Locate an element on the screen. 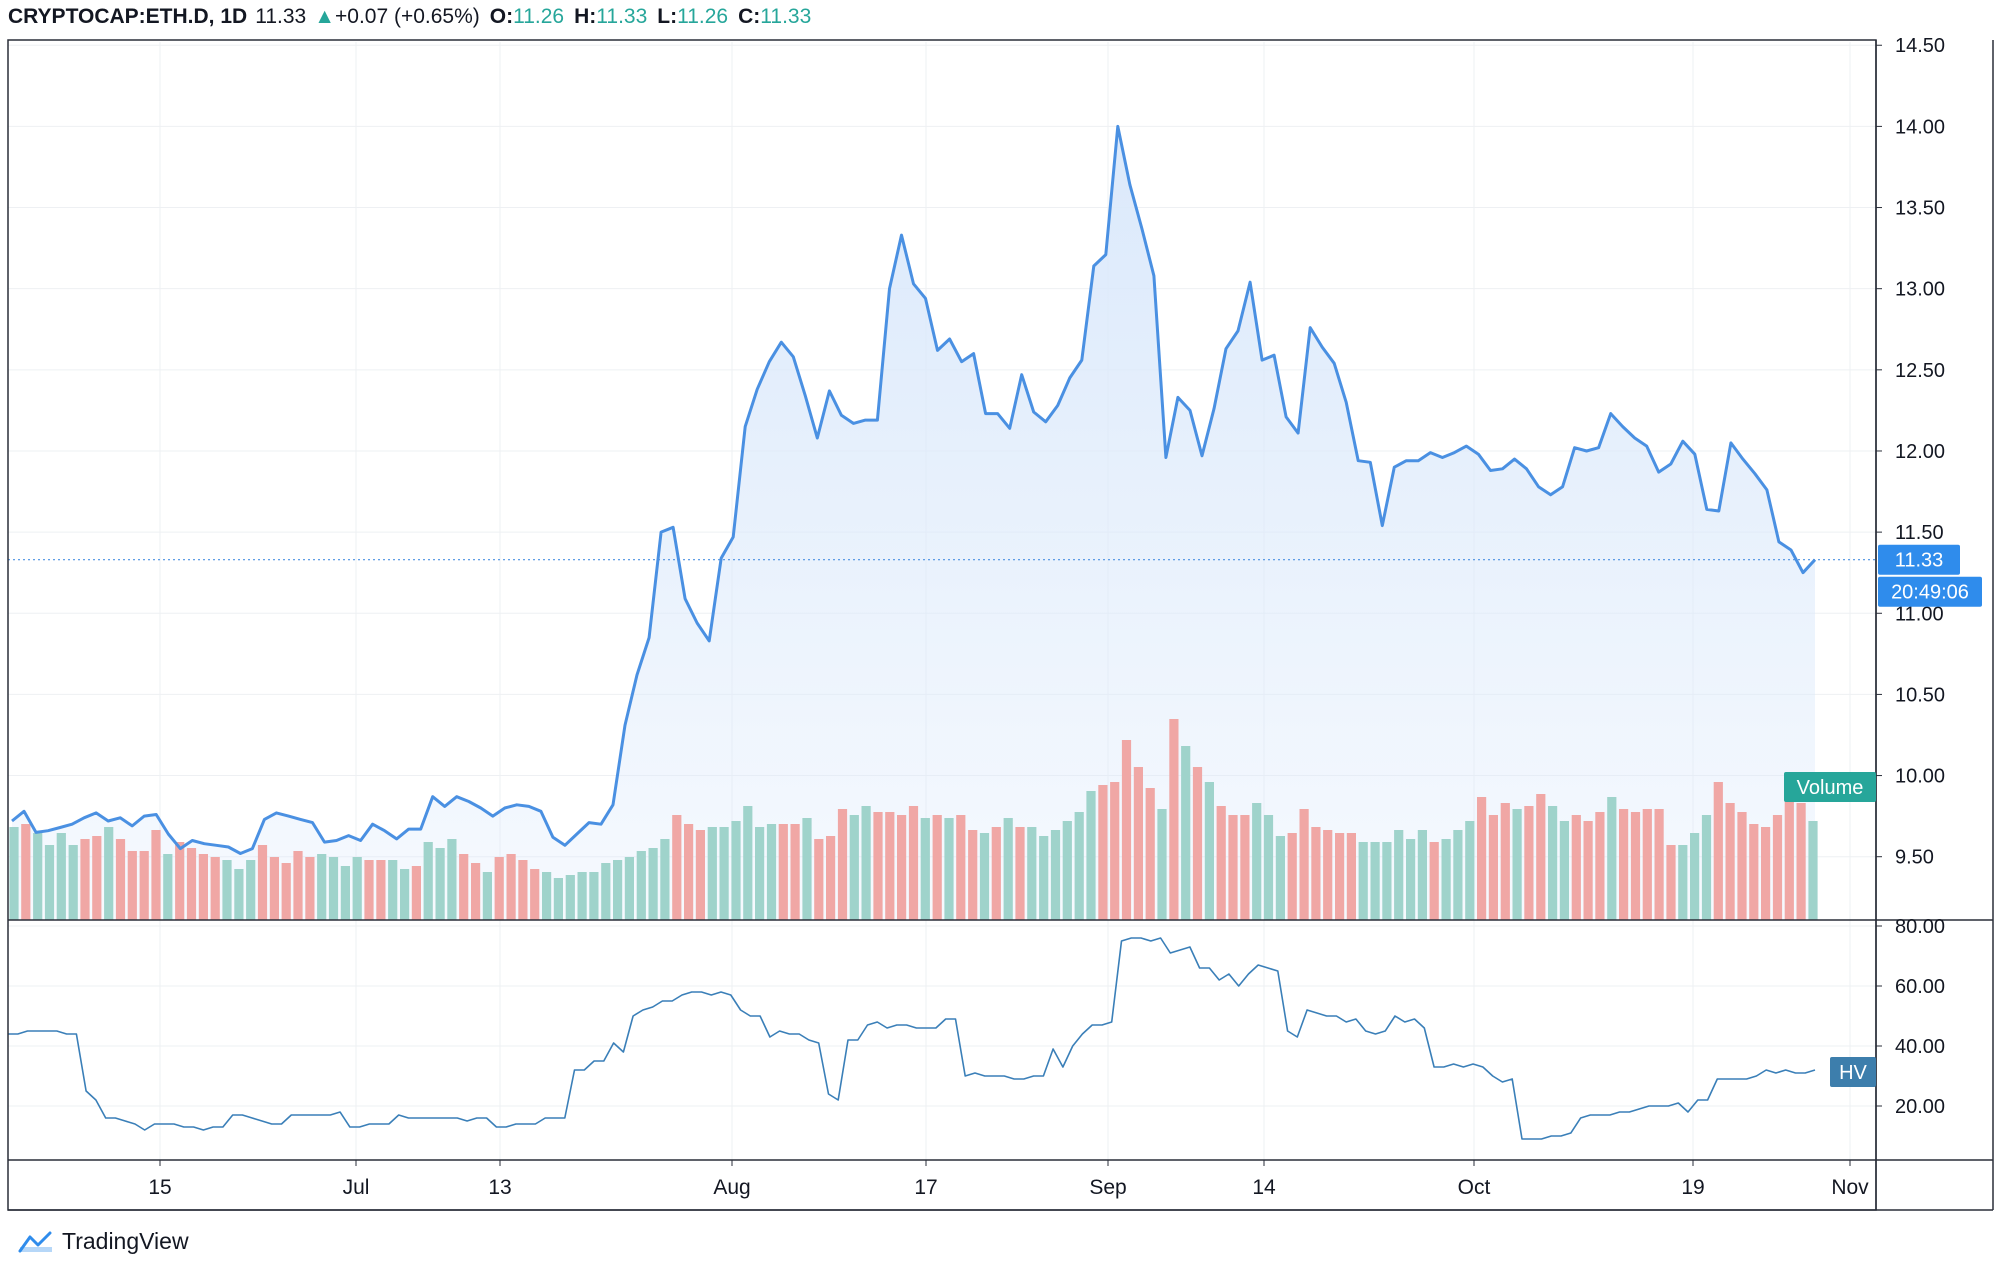 This screenshot has height=1270, width=1999. y-tick-label: 10.50 is located at coordinates (1920, 695).